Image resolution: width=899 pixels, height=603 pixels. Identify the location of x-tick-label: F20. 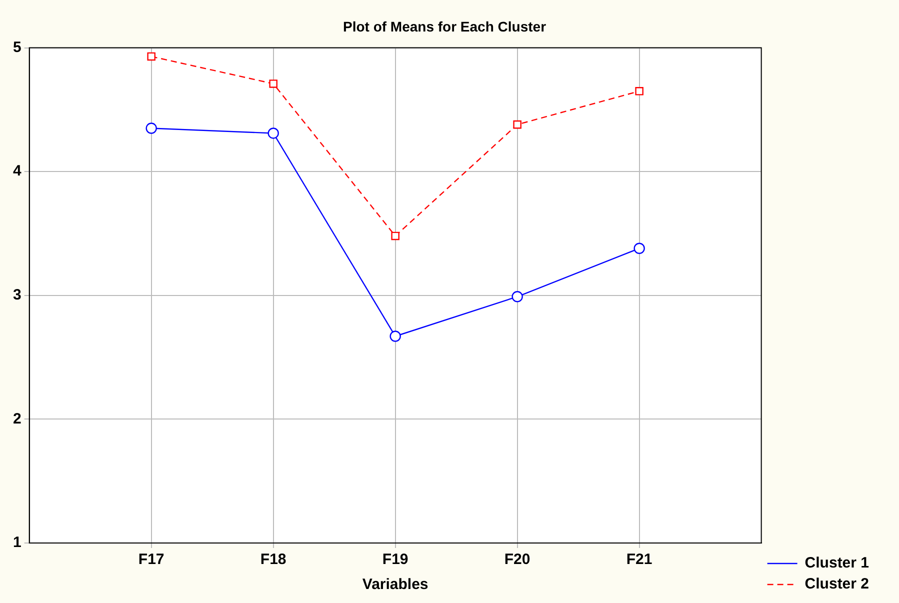
(517, 559).